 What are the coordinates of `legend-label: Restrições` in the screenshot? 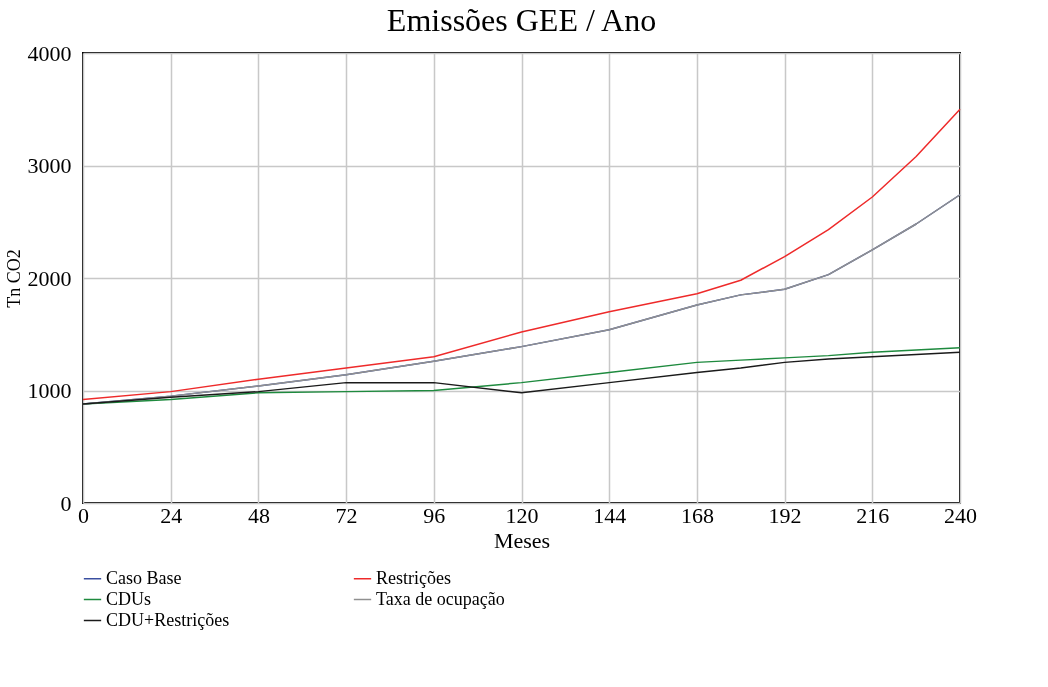 It's located at (413, 577).